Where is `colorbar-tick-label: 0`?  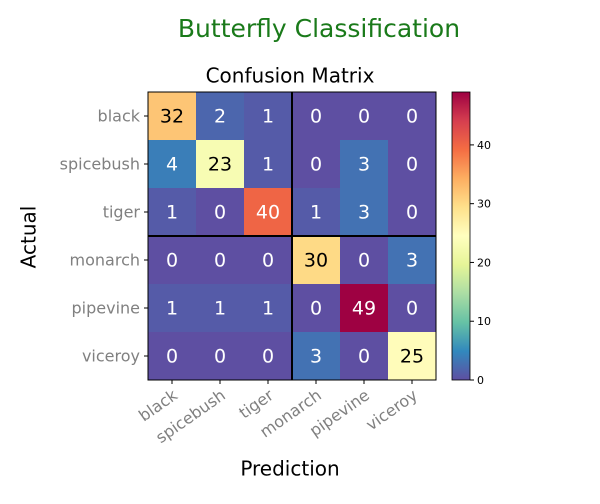 colorbar-tick-label: 0 is located at coordinates (480, 380).